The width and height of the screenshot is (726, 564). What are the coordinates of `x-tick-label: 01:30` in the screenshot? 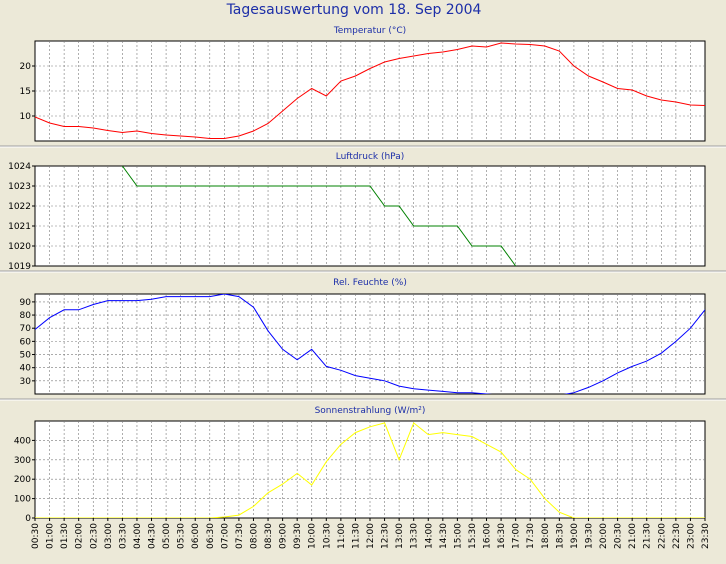 It's located at (65, 536).